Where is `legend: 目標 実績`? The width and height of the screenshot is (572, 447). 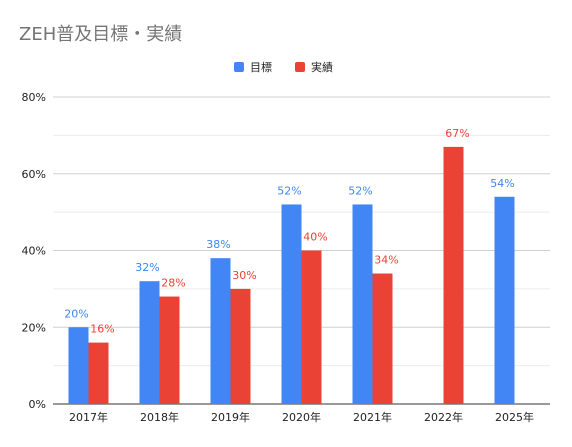
legend: 目標 実績 is located at coordinates (283, 67).